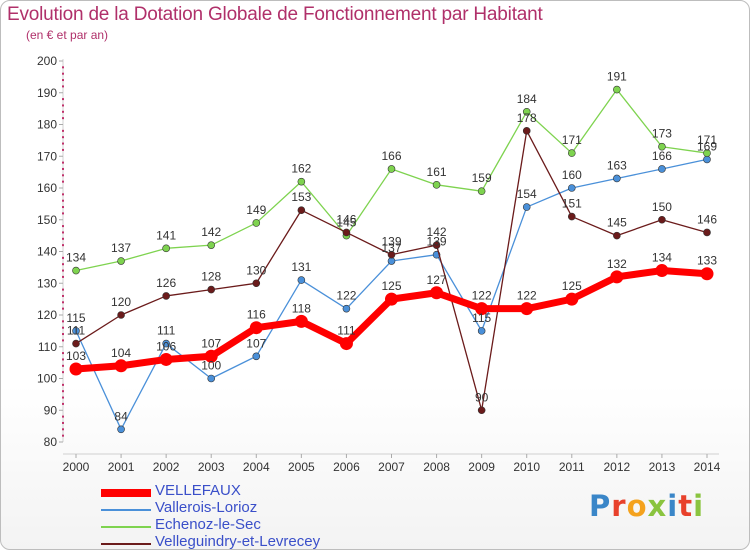 Image resolution: width=750 pixels, height=550 pixels. What do you see at coordinates (256, 210) in the screenshot?
I see `data-label: 149` at bounding box center [256, 210].